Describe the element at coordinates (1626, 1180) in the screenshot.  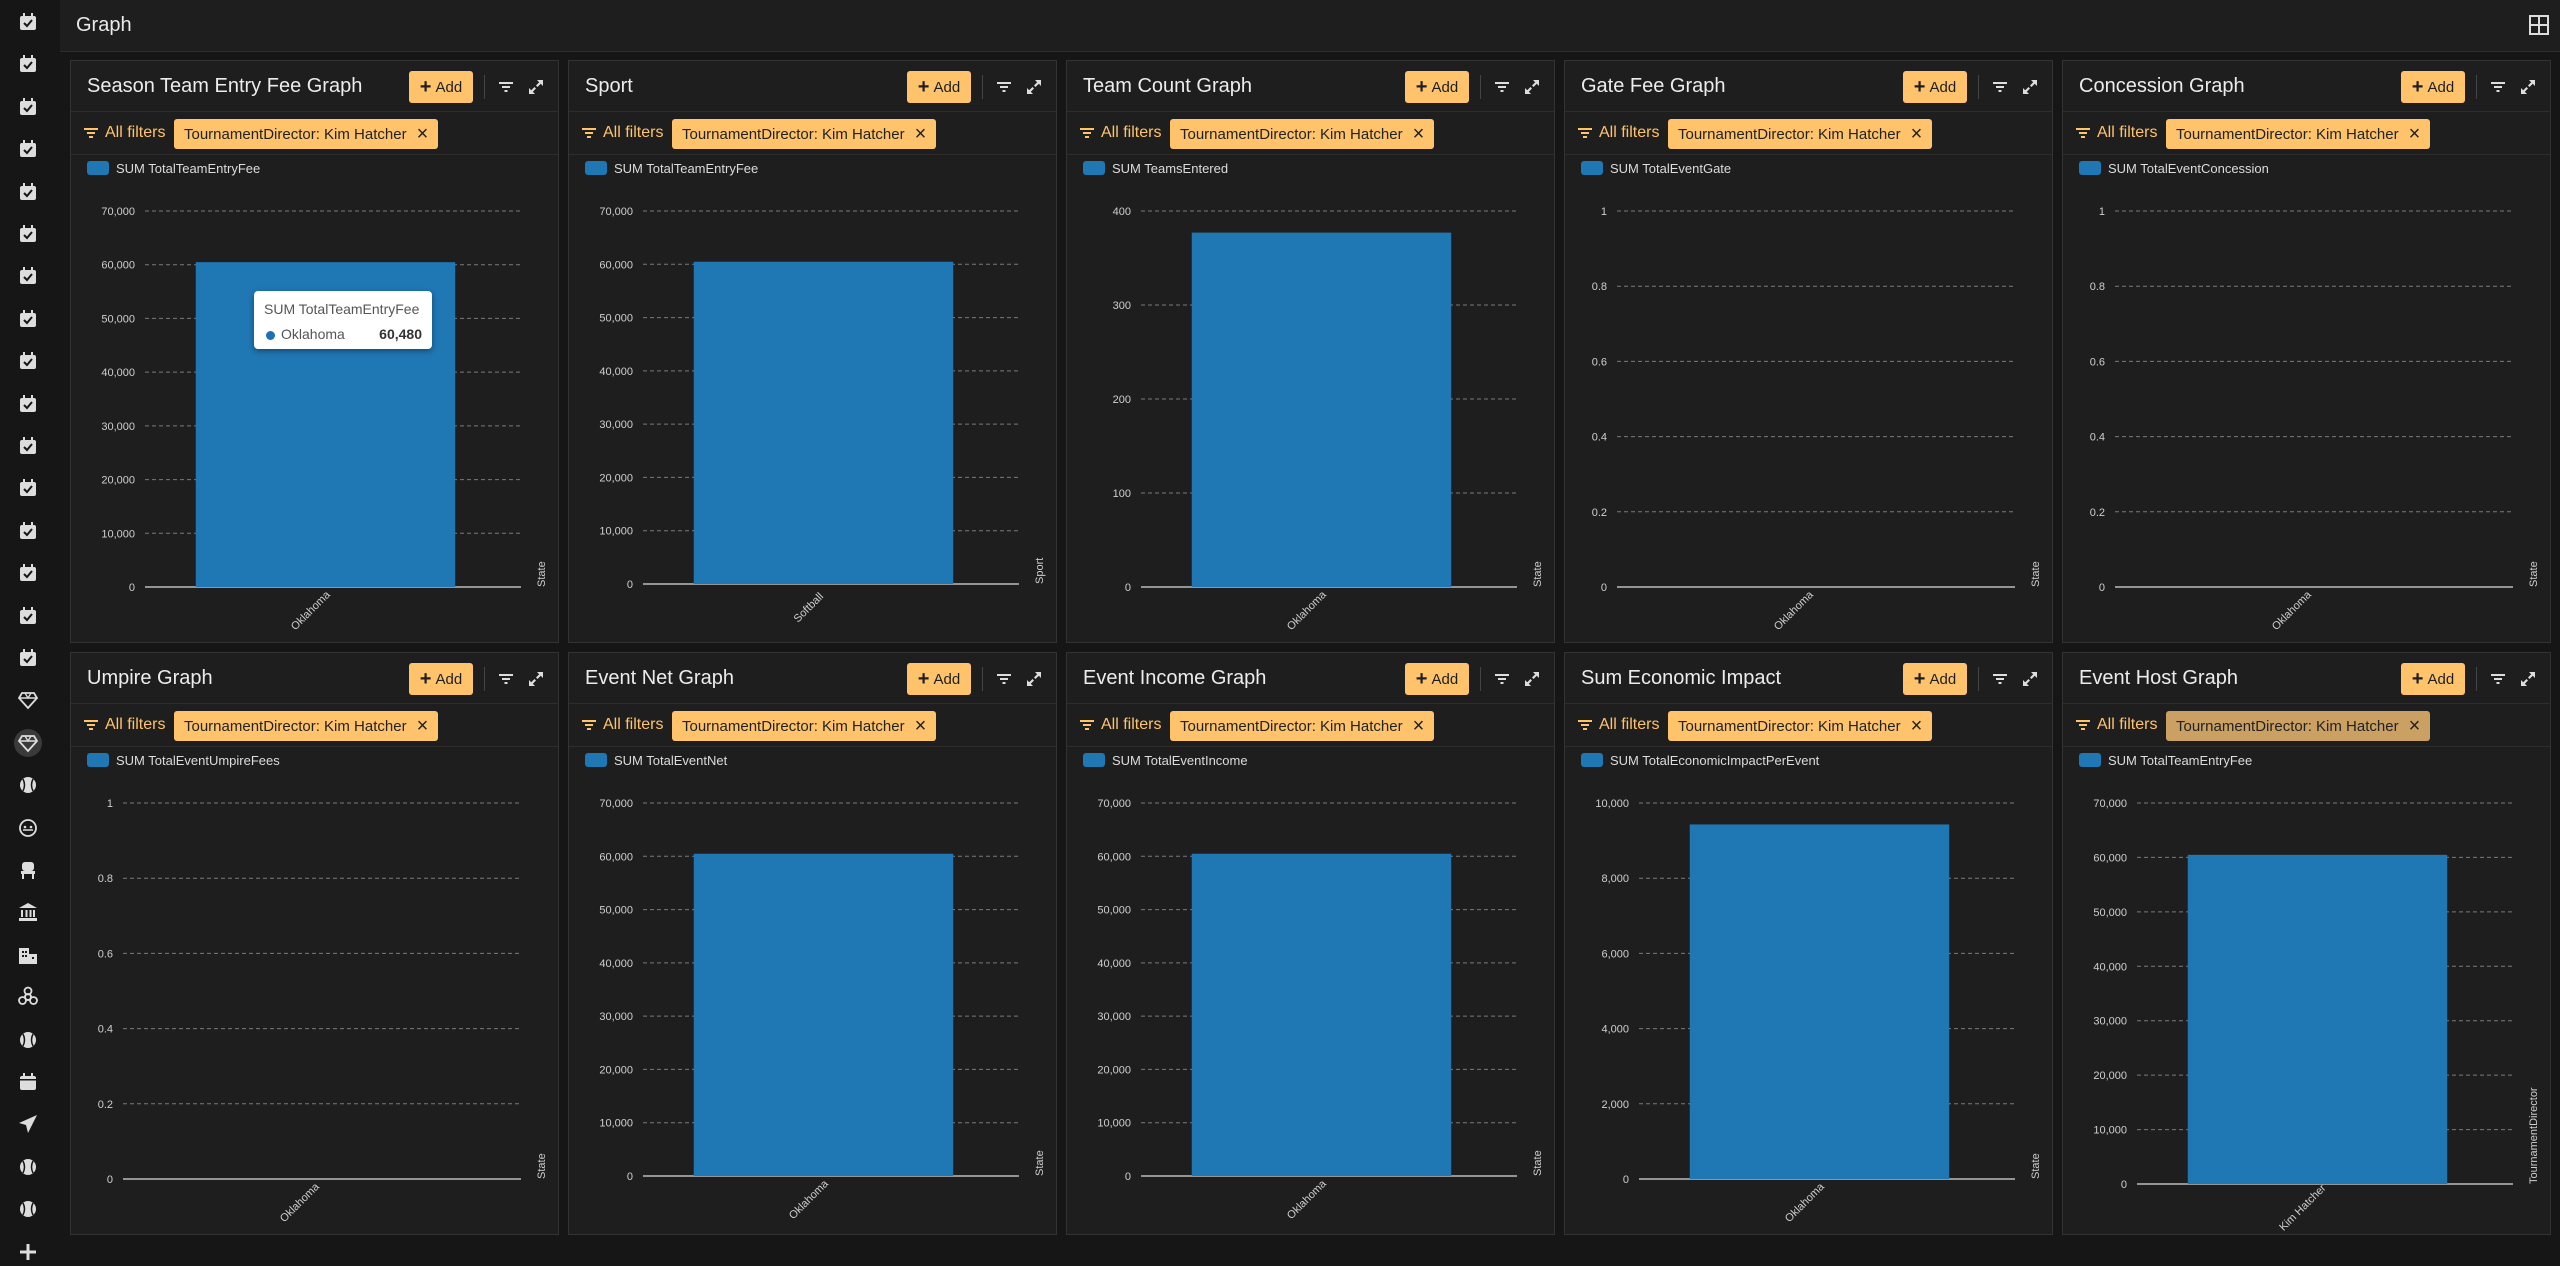
I see `y-tick-label: 0` at that location.